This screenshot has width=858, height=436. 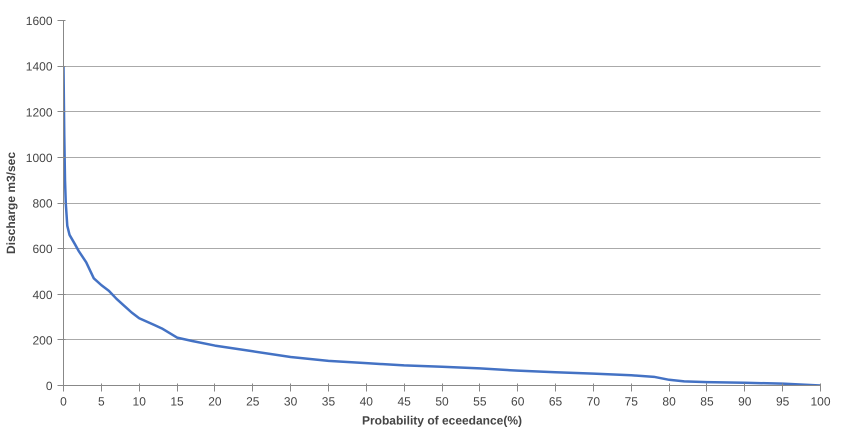 I want to click on x-tick-label: 30, so click(x=291, y=401).